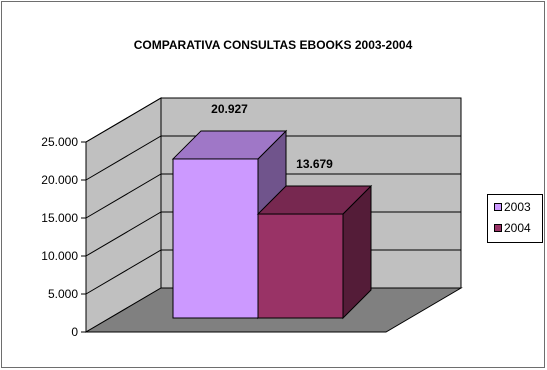 The image size is (547, 370). What do you see at coordinates (63, 294) in the screenshot?
I see `y-tick-label: 5.000` at bounding box center [63, 294].